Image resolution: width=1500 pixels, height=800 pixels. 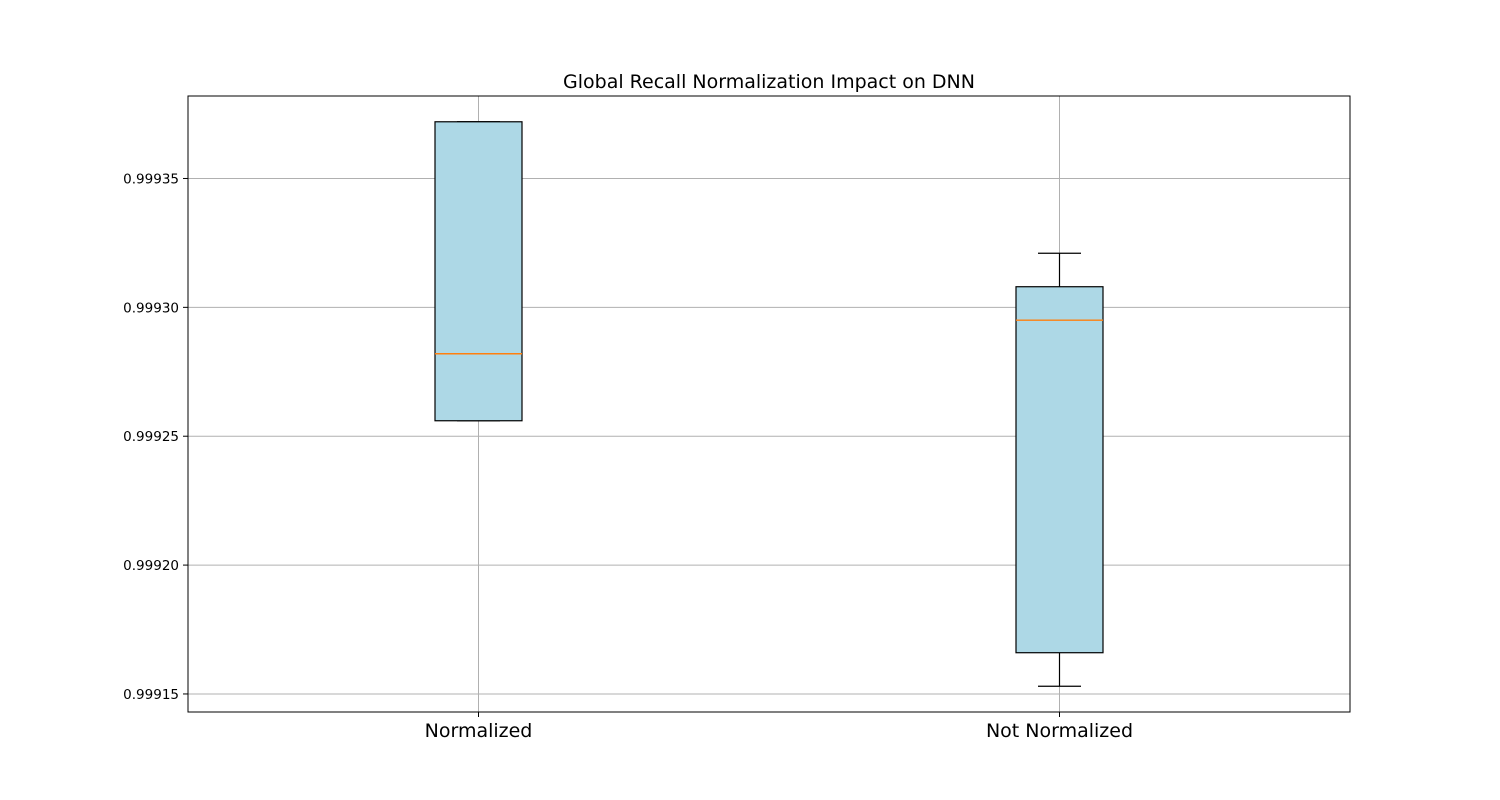 I want to click on y-tick-label: 0.99920, so click(x=151, y=566).